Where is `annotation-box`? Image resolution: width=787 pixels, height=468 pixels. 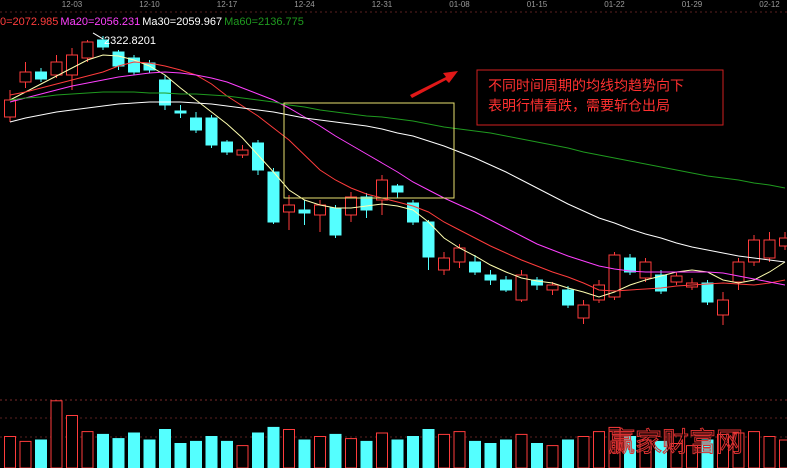 annotation-box is located at coordinates (600, 97).